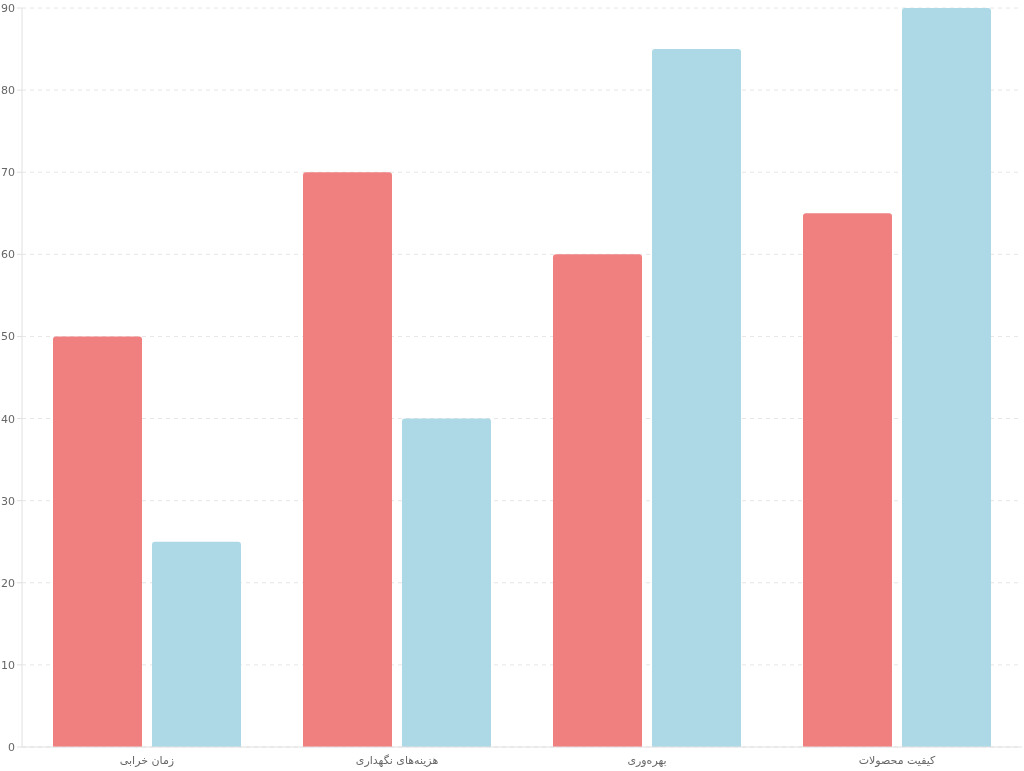 The width and height of the screenshot is (1024, 771). Describe the element at coordinates (8, 583) in the screenshot. I see `y-tick-label: 20` at that location.